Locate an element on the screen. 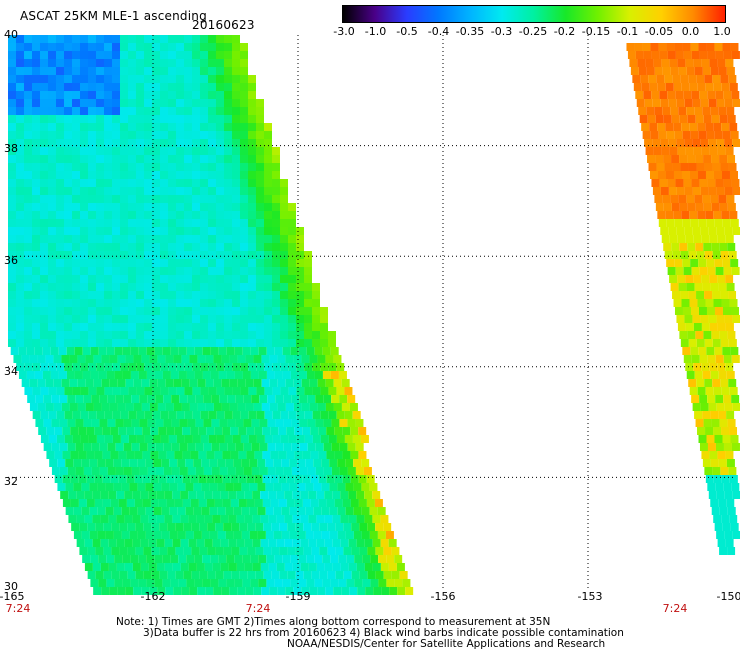 This screenshot has height=650, width=740. time-label-right: 7:24 is located at coordinates (675, 608).